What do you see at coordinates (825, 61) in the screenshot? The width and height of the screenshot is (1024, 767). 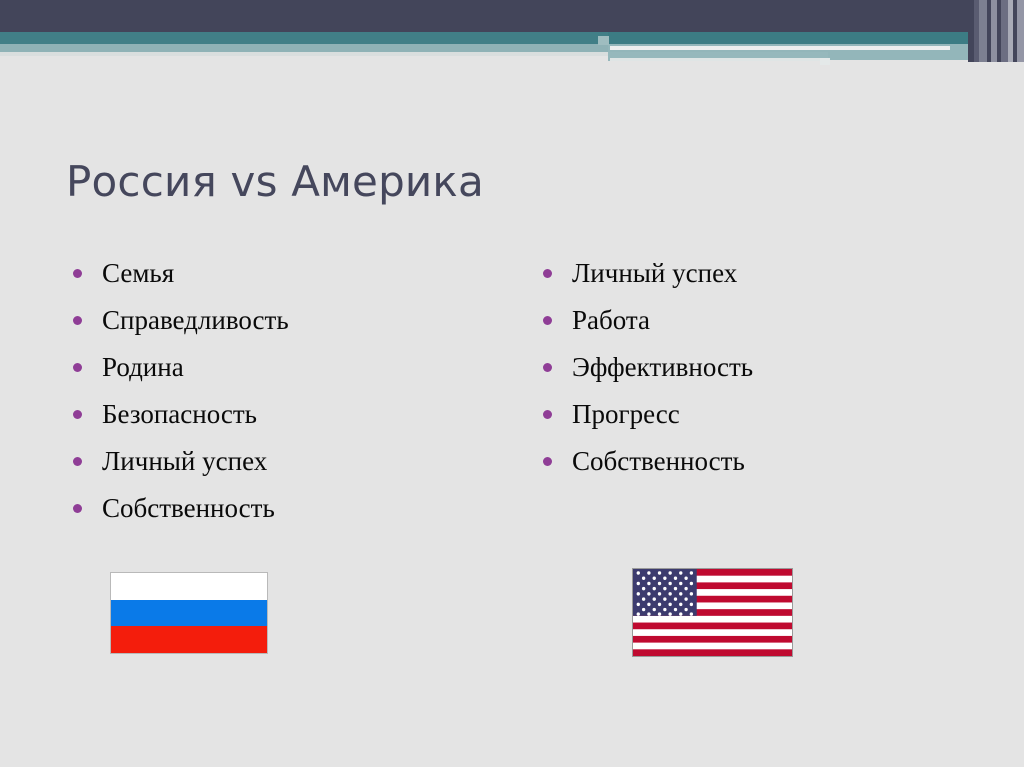 I see `banner-notch-right` at bounding box center [825, 61].